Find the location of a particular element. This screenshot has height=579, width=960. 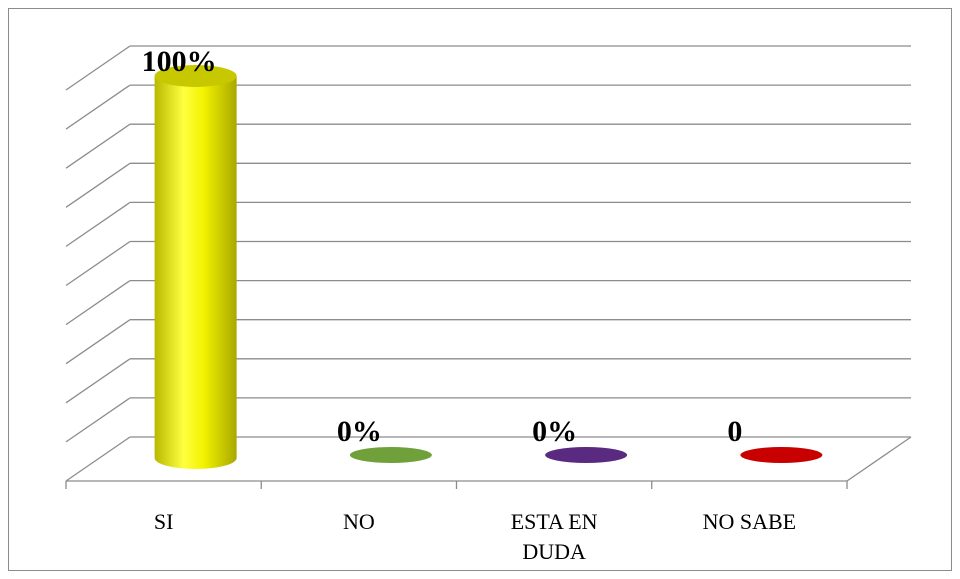

category-label-line: NO SABE is located at coordinates (750, 521).